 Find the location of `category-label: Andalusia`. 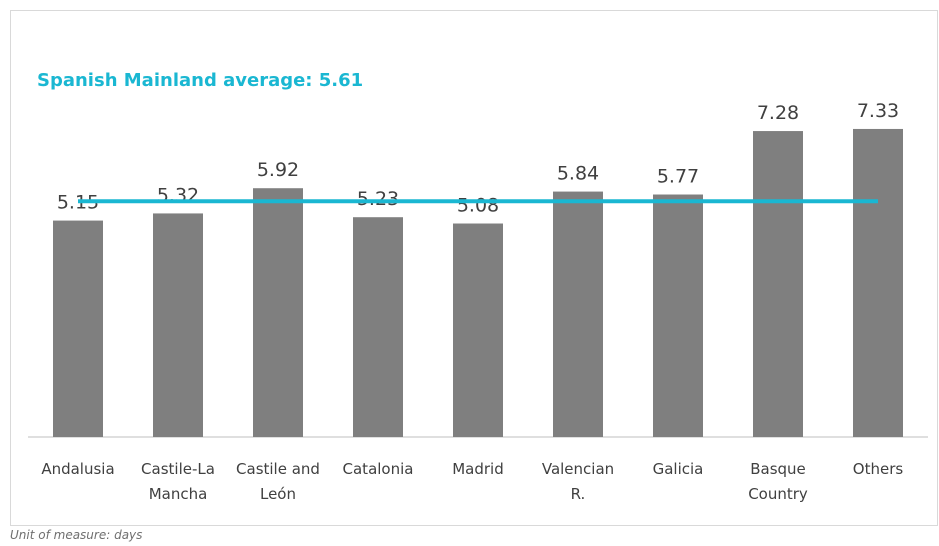

category-label: Andalusia is located at coordinates (77, 469).